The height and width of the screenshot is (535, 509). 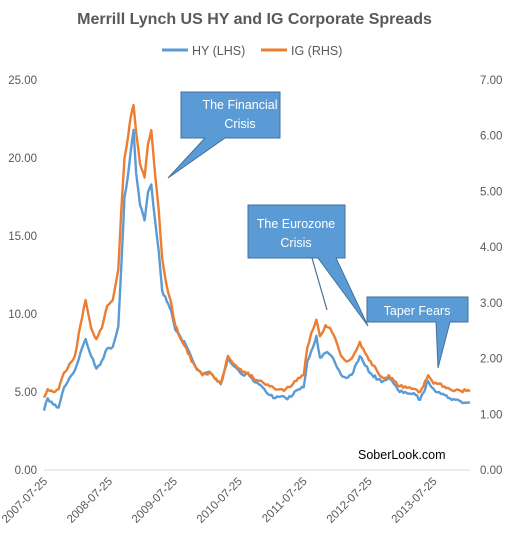 What do you see at coordinates (491, 304) in the screenshot?
I see `y-right-tick-label: 3.00` at bounding box center [491, 304].